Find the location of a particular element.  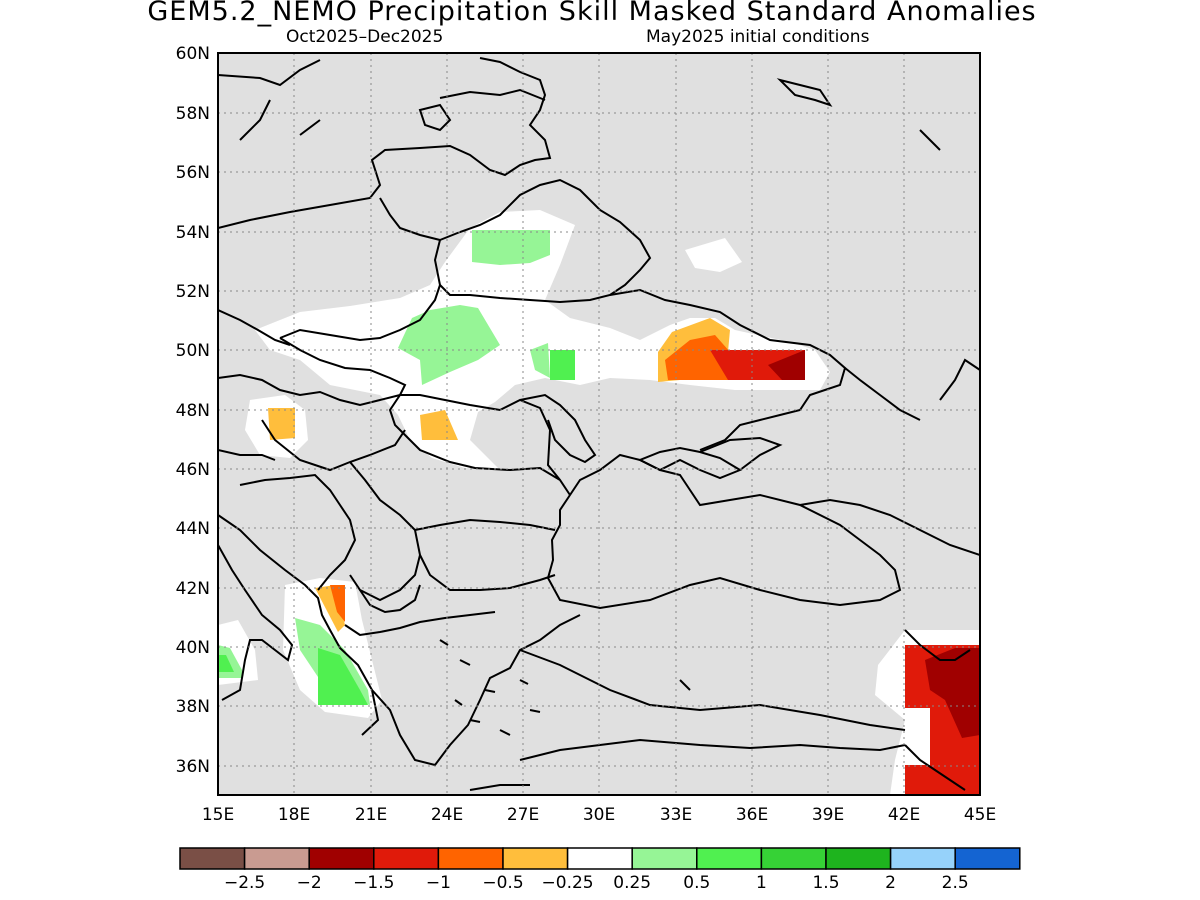

lat-tick: 36N is located at coordinates (193, 767).